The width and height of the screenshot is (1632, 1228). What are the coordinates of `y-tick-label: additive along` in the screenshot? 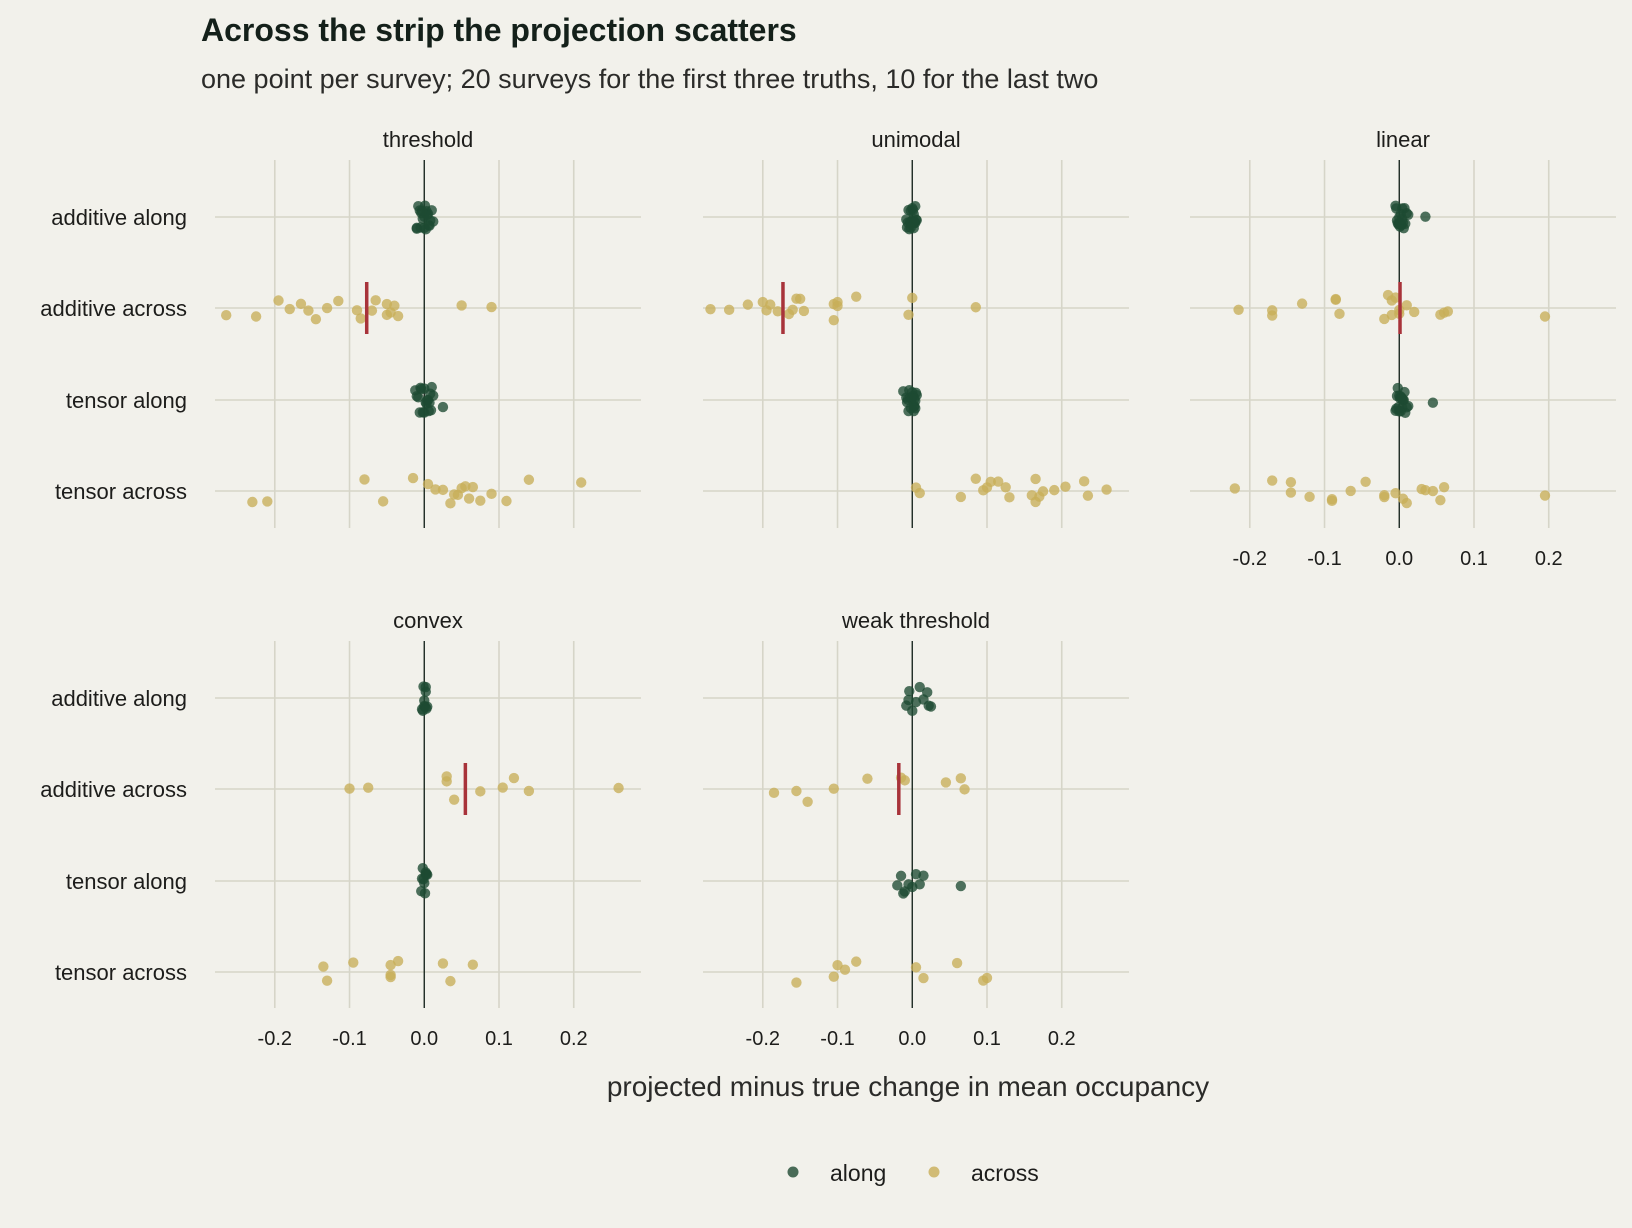 It's located at (119, 698).